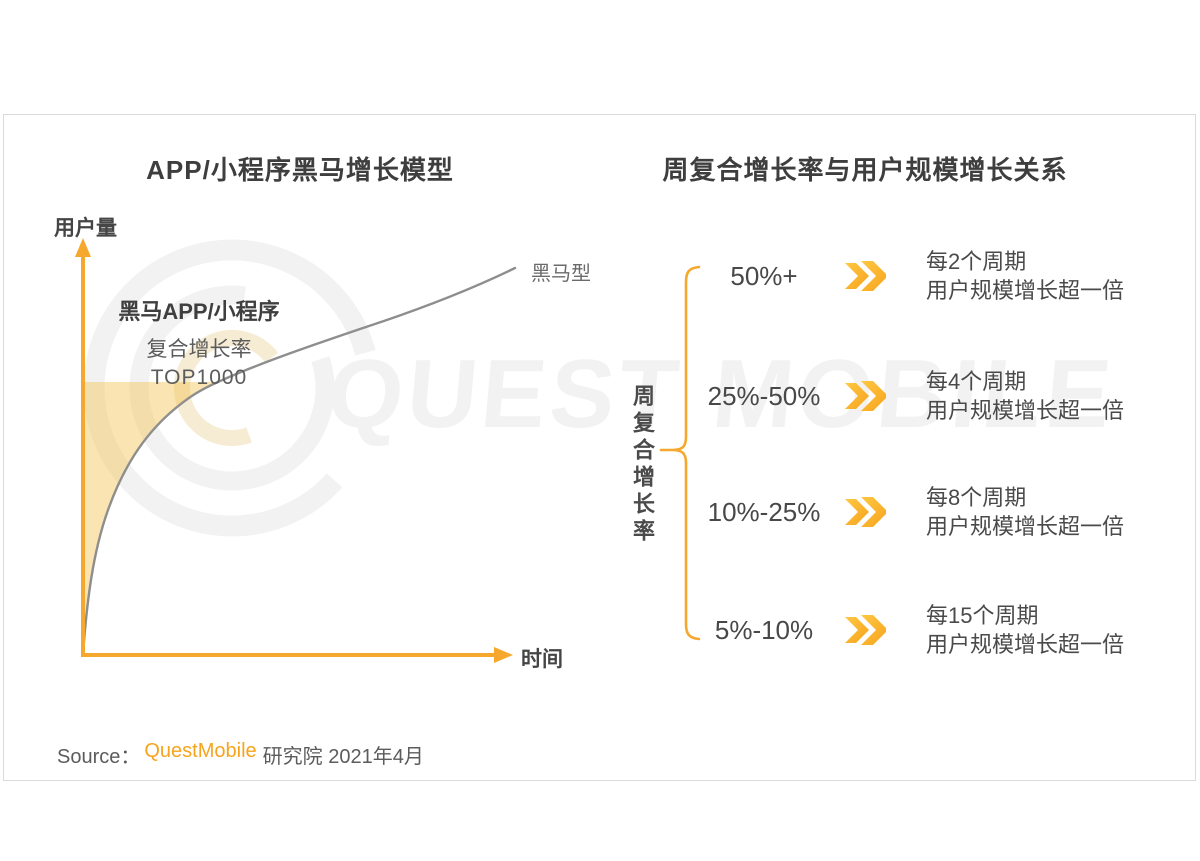 This screenshot has height=861, width=1200. Describe the element at coordinates (982, 615) in the screenshot. I see `desc-line1: 每15个周期` at that location.